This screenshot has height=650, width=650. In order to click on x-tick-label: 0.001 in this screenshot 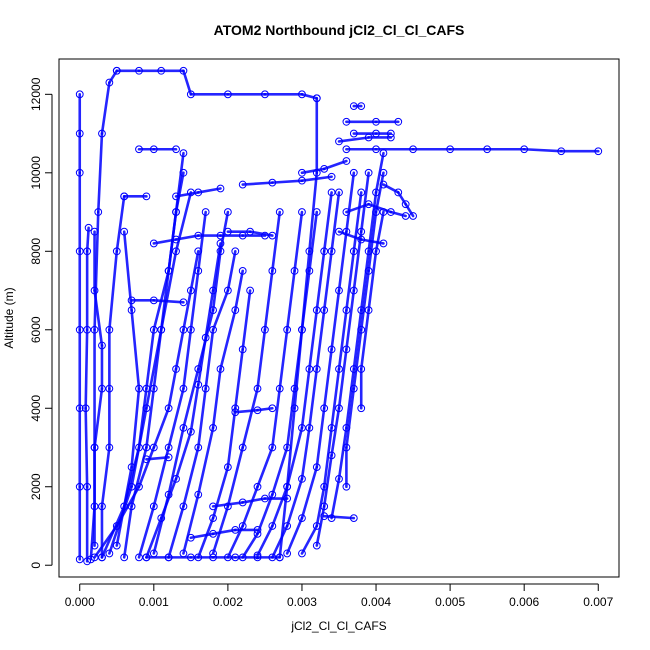, I will do `click(154, 602)`.